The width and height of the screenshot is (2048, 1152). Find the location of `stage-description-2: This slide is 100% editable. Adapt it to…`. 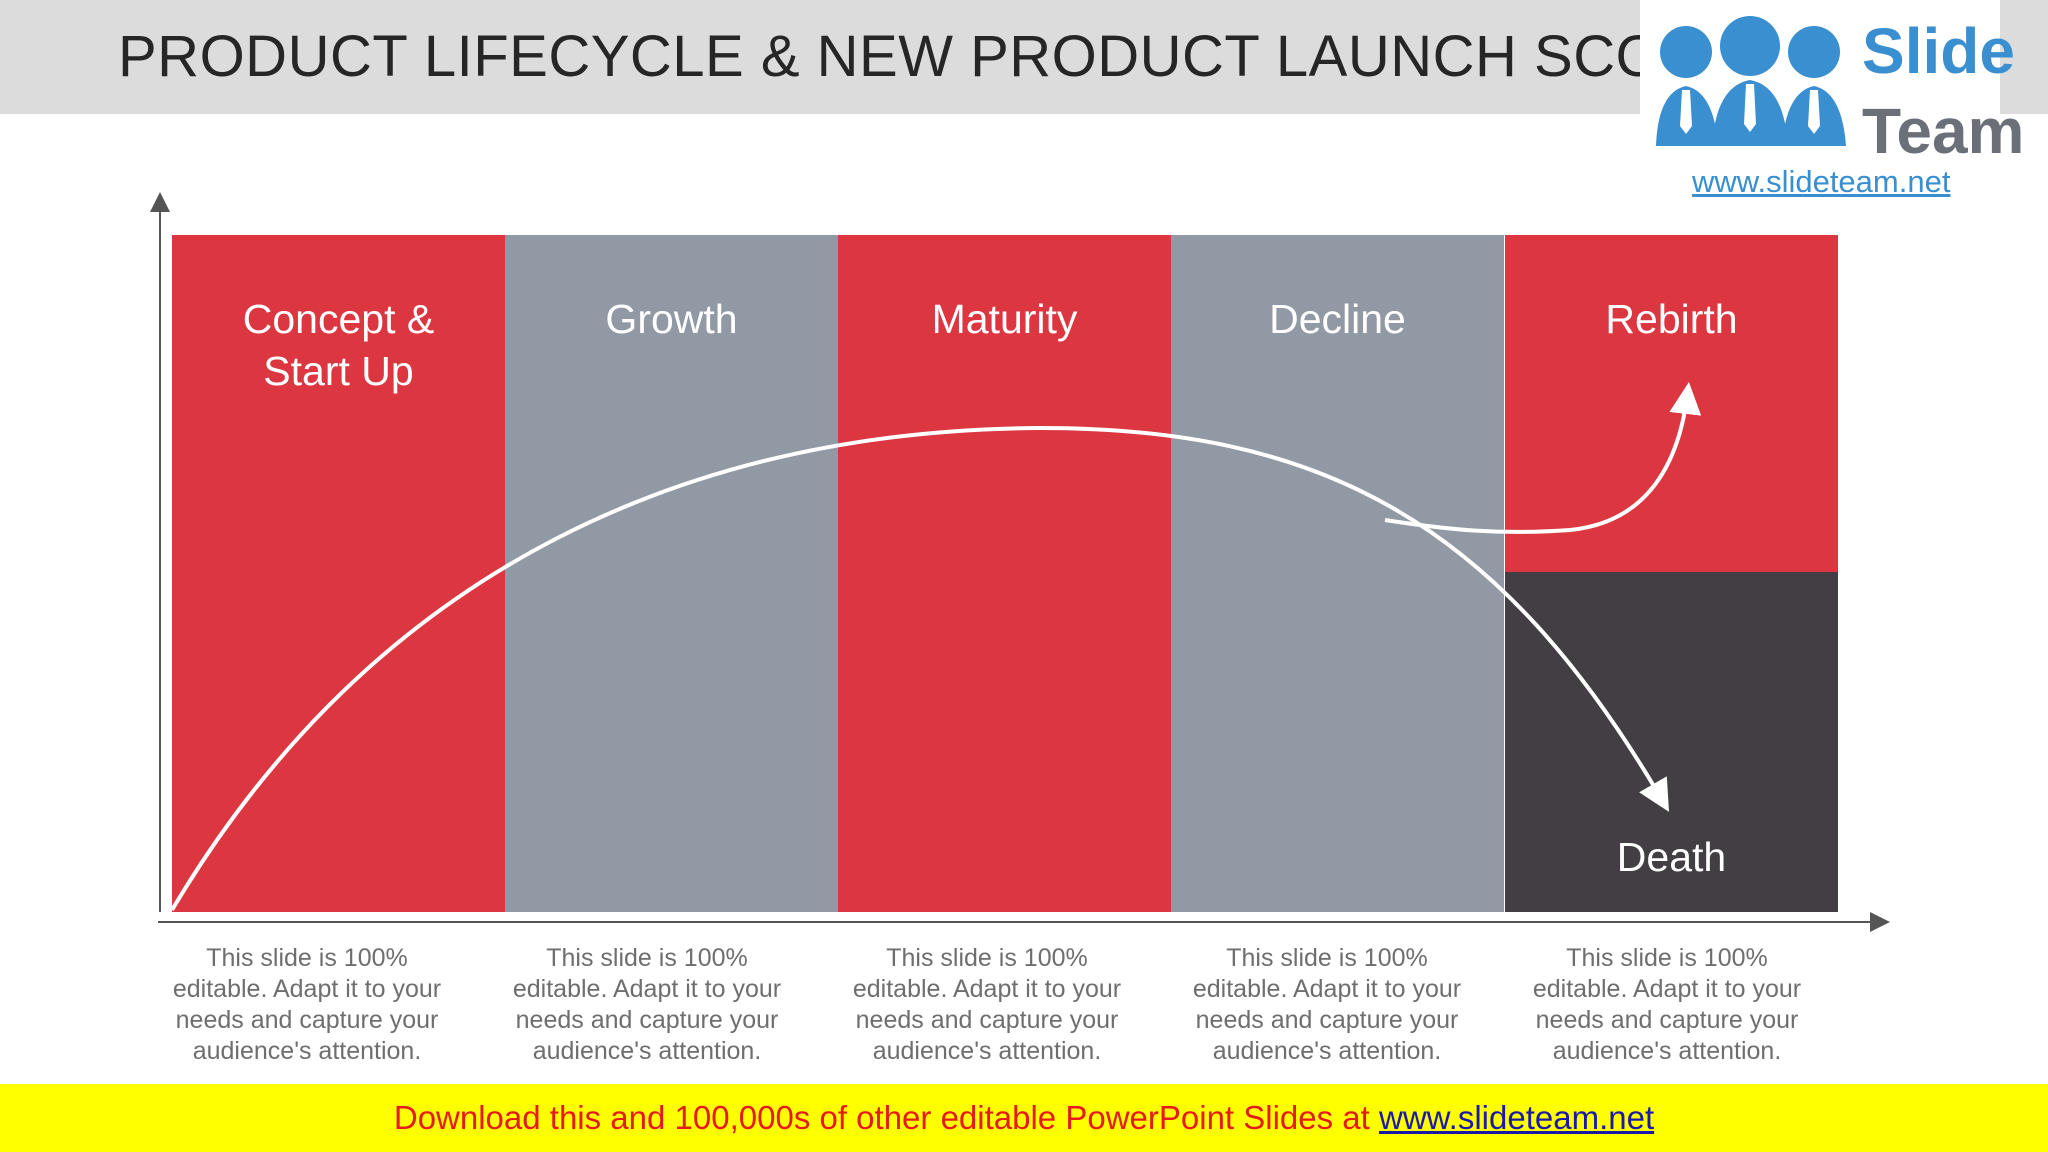

stage-description-2: This slide is 100% editable. Adapt it to… is located at coordinates (987, 1004).